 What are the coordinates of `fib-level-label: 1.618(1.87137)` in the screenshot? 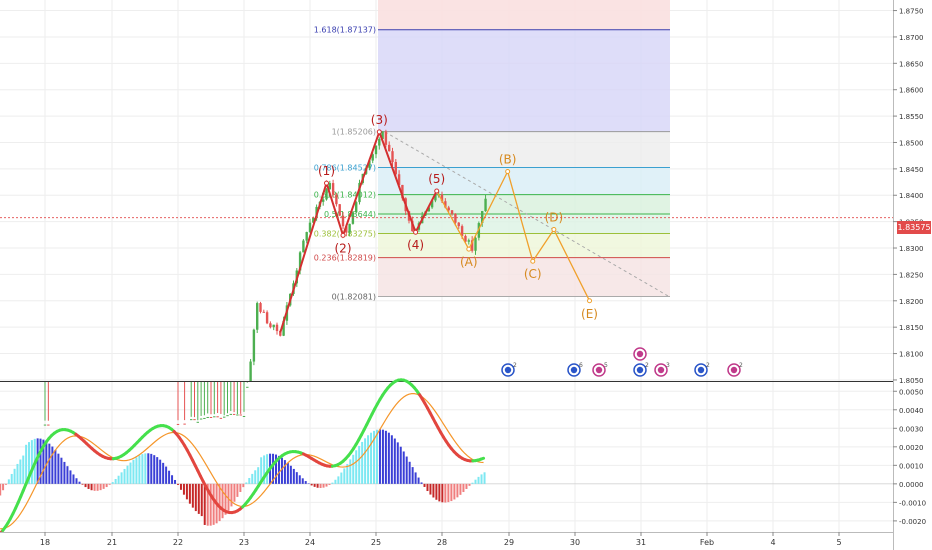 It's located at (345, 30).